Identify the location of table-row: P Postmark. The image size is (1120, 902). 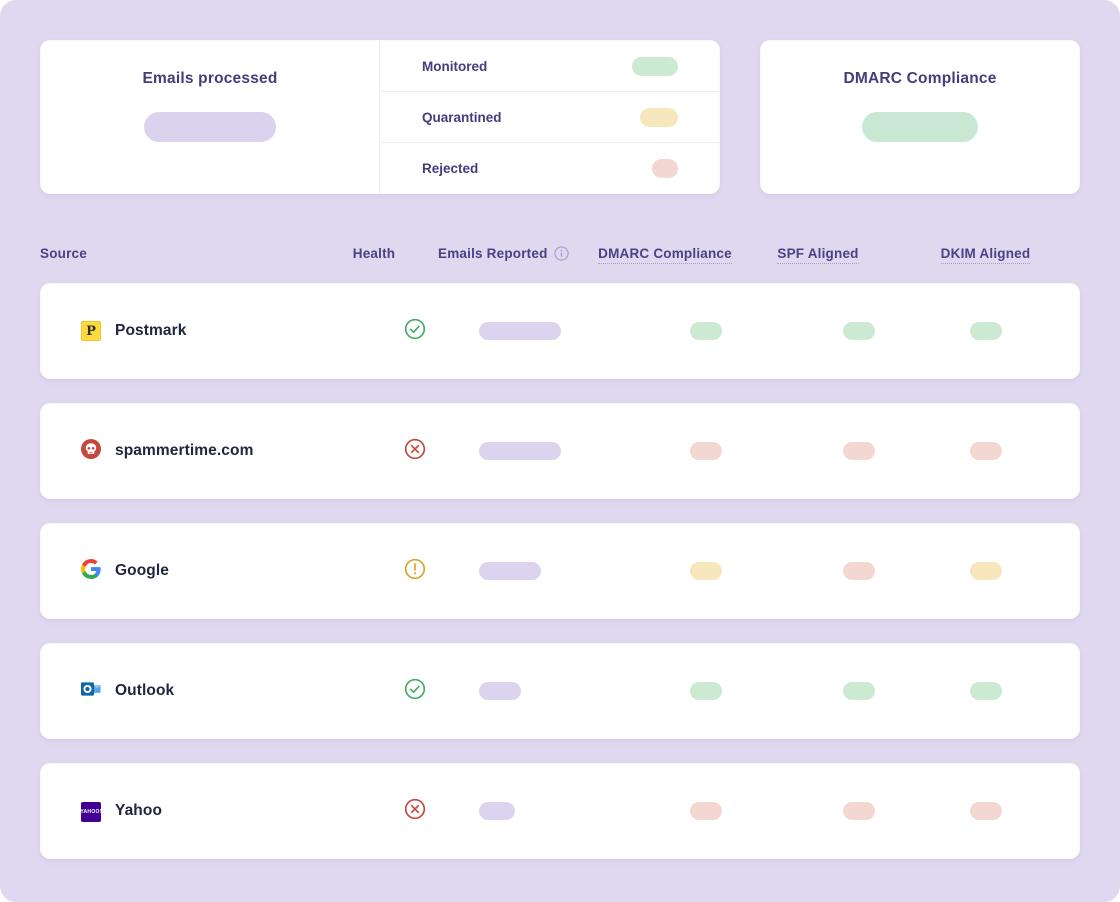
(560, 331).